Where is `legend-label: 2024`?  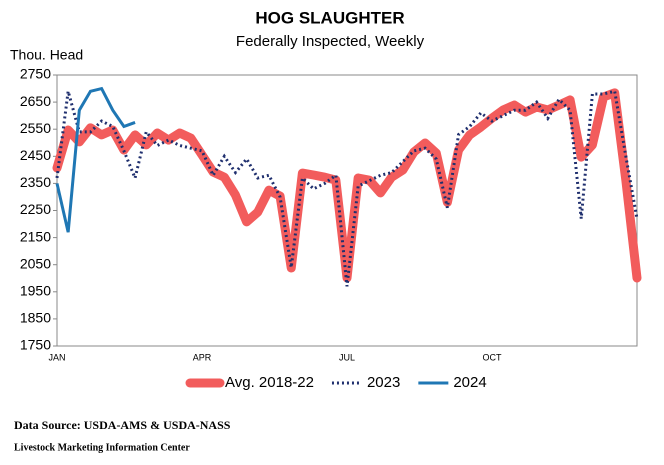 legend-label: 2024 is located at coordinates (469, 382).